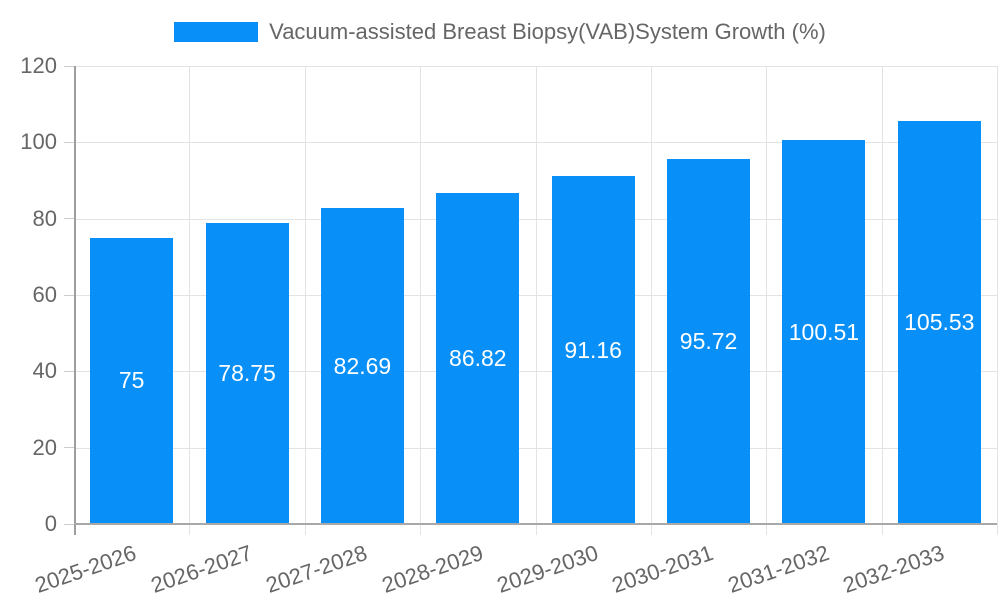 This screenshot has width=1000, height=600. What do you see at coordinates (44, 447) in the screenshot?
I see `y-axis-label: 20` at bounding box center [44, 447].